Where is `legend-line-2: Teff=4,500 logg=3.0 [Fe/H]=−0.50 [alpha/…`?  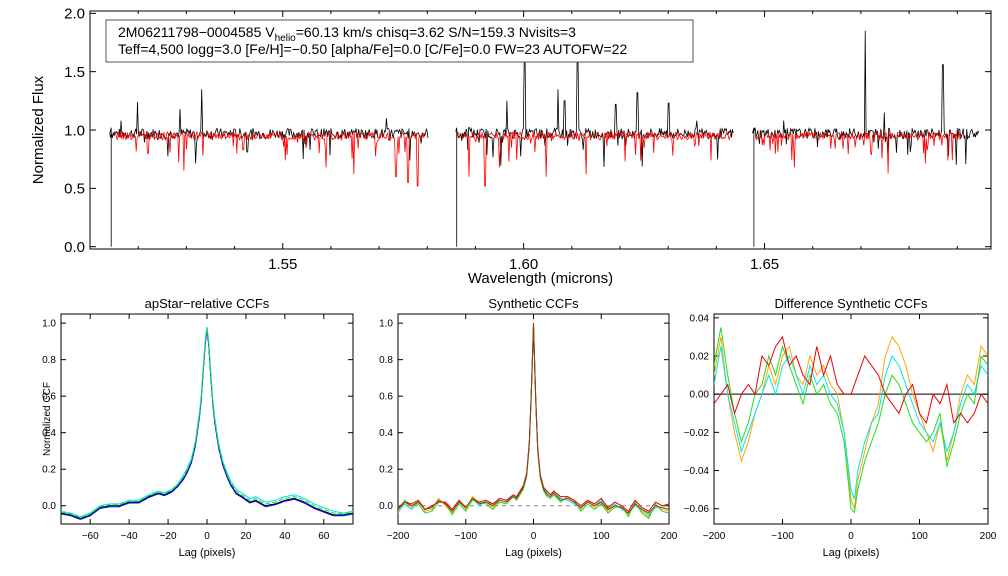
legend-line-2: Teff=4,500 logg=3.0 [Fe/H]=−0.50 [alpha/… is located at coordinates (372, 49).